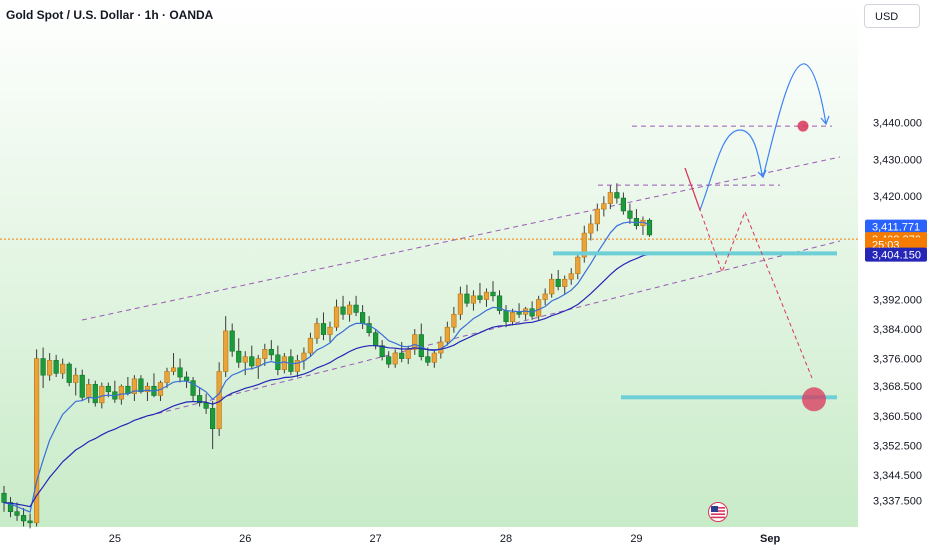  I want to click on x-tick-label: 28, so click(506, 539).